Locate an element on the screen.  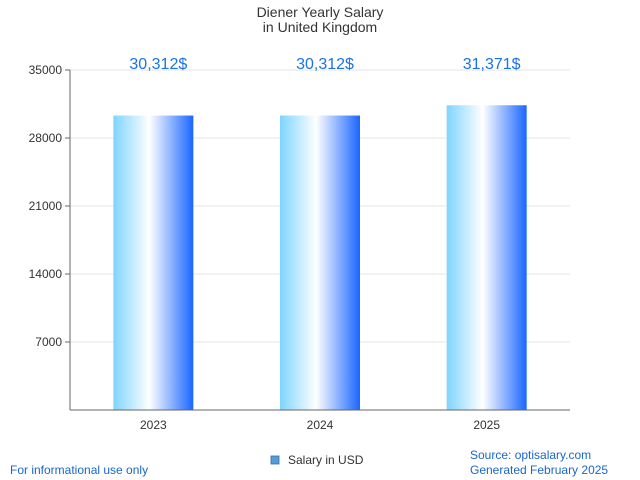
bar-2024 is located at coordinates (320, 262).